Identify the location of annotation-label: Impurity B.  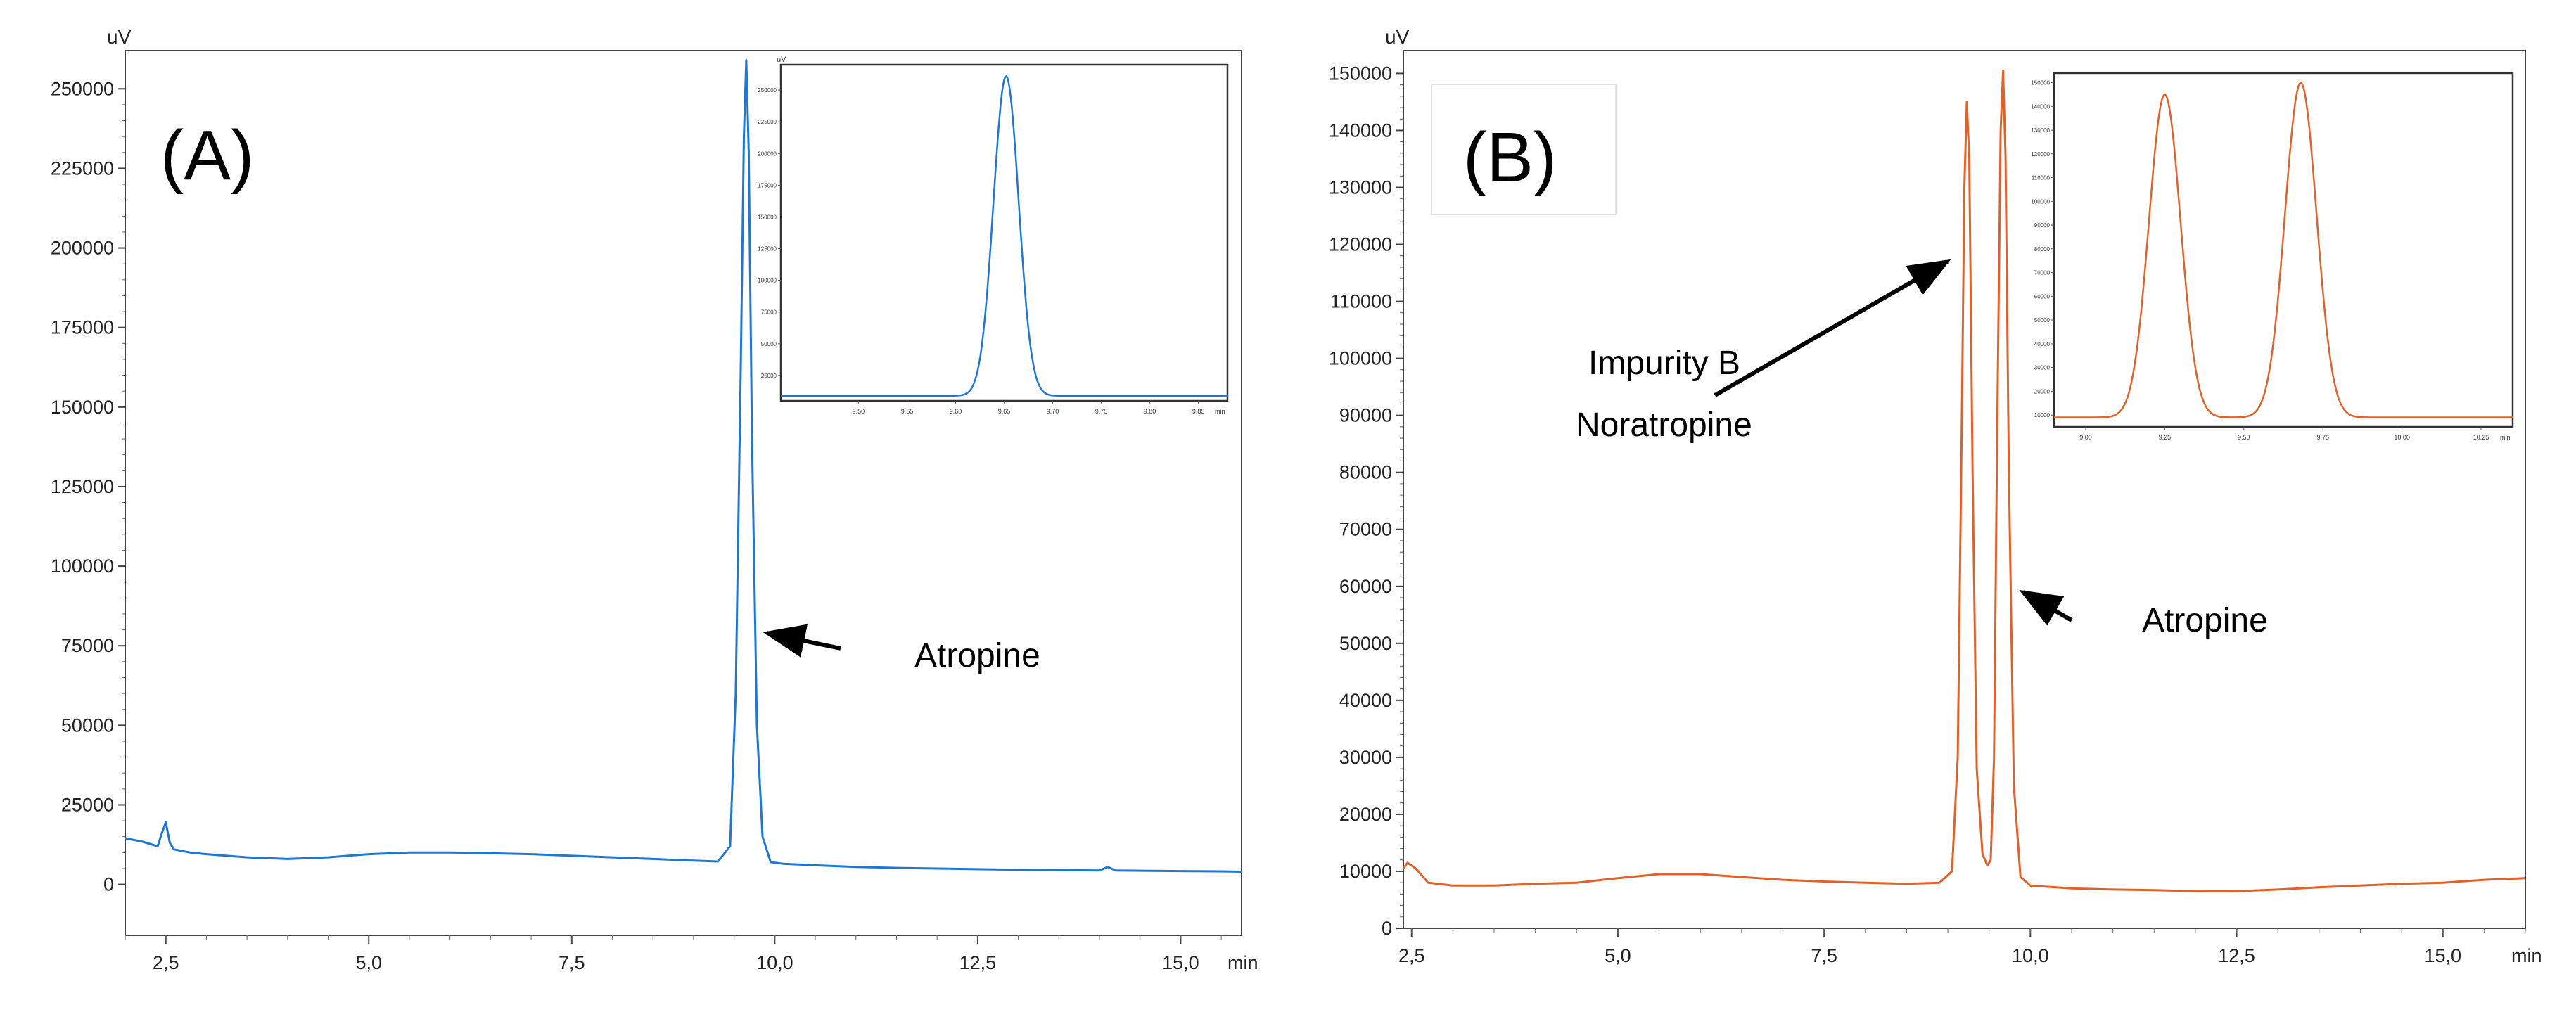
(1664, 363).